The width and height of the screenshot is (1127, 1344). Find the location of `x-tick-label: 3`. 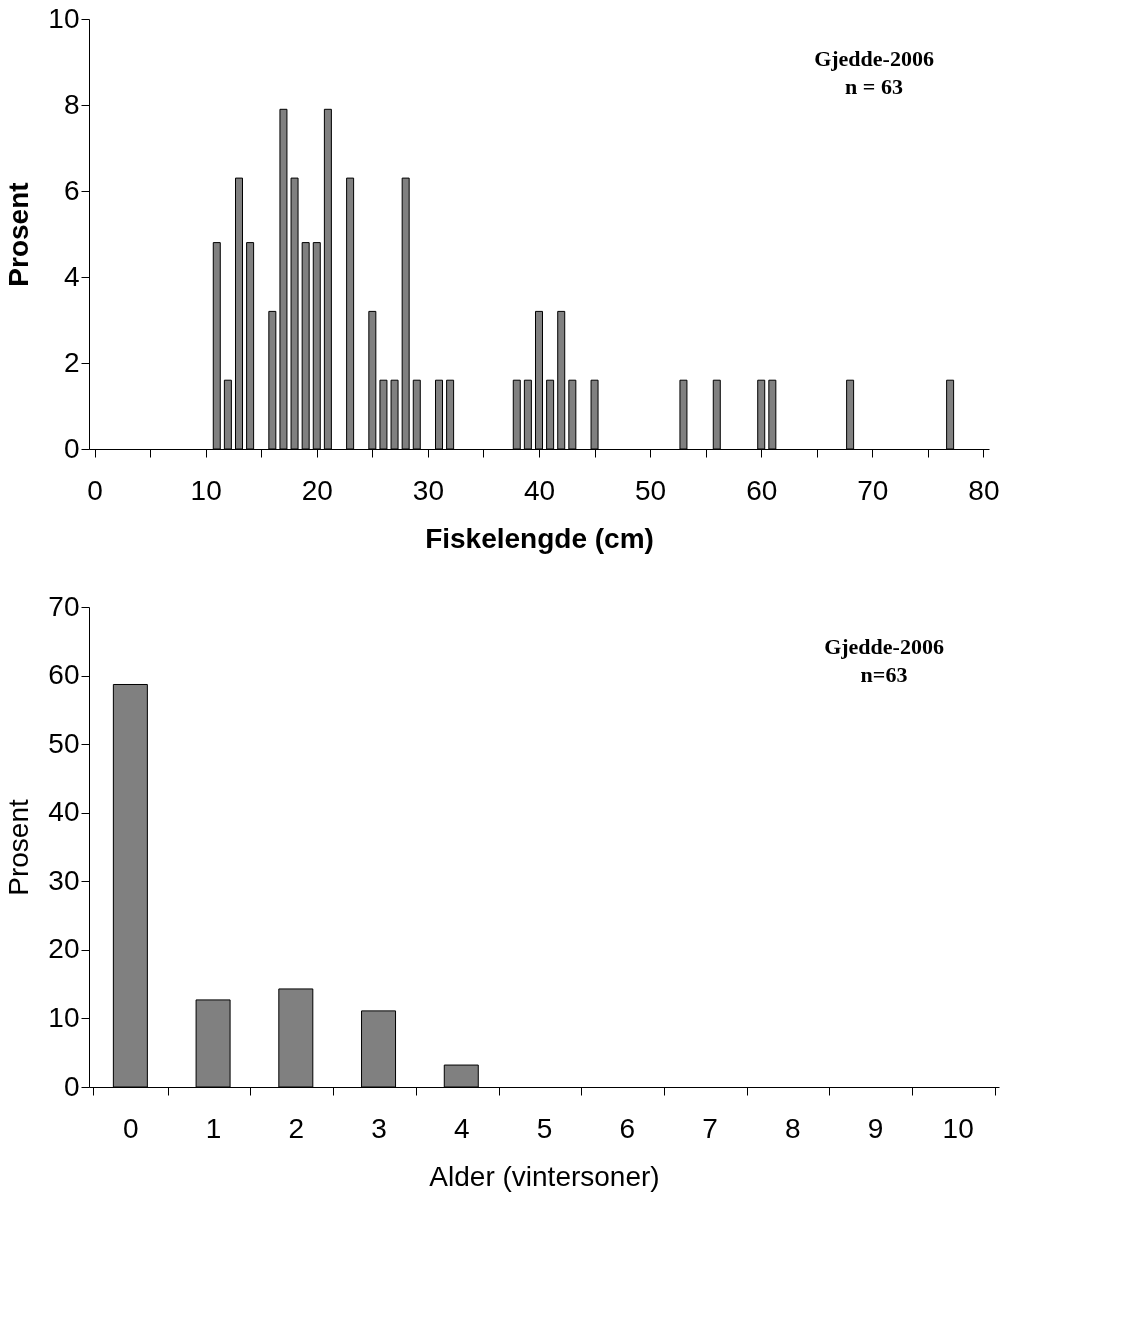

x-tick-label: 3 is located at coordinates (379, 1128).